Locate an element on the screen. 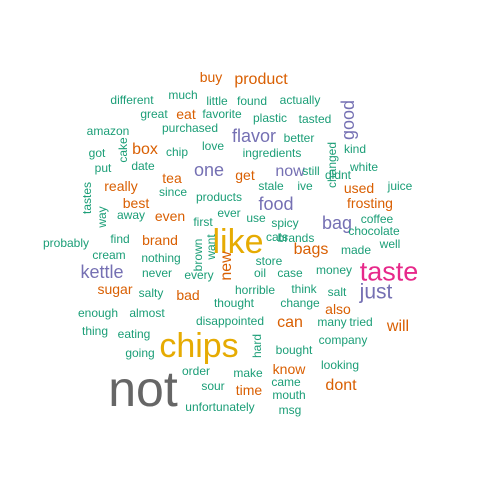 This screenshot has height=480, width=480. word-tried: tried is located at coordinates (361, 322).